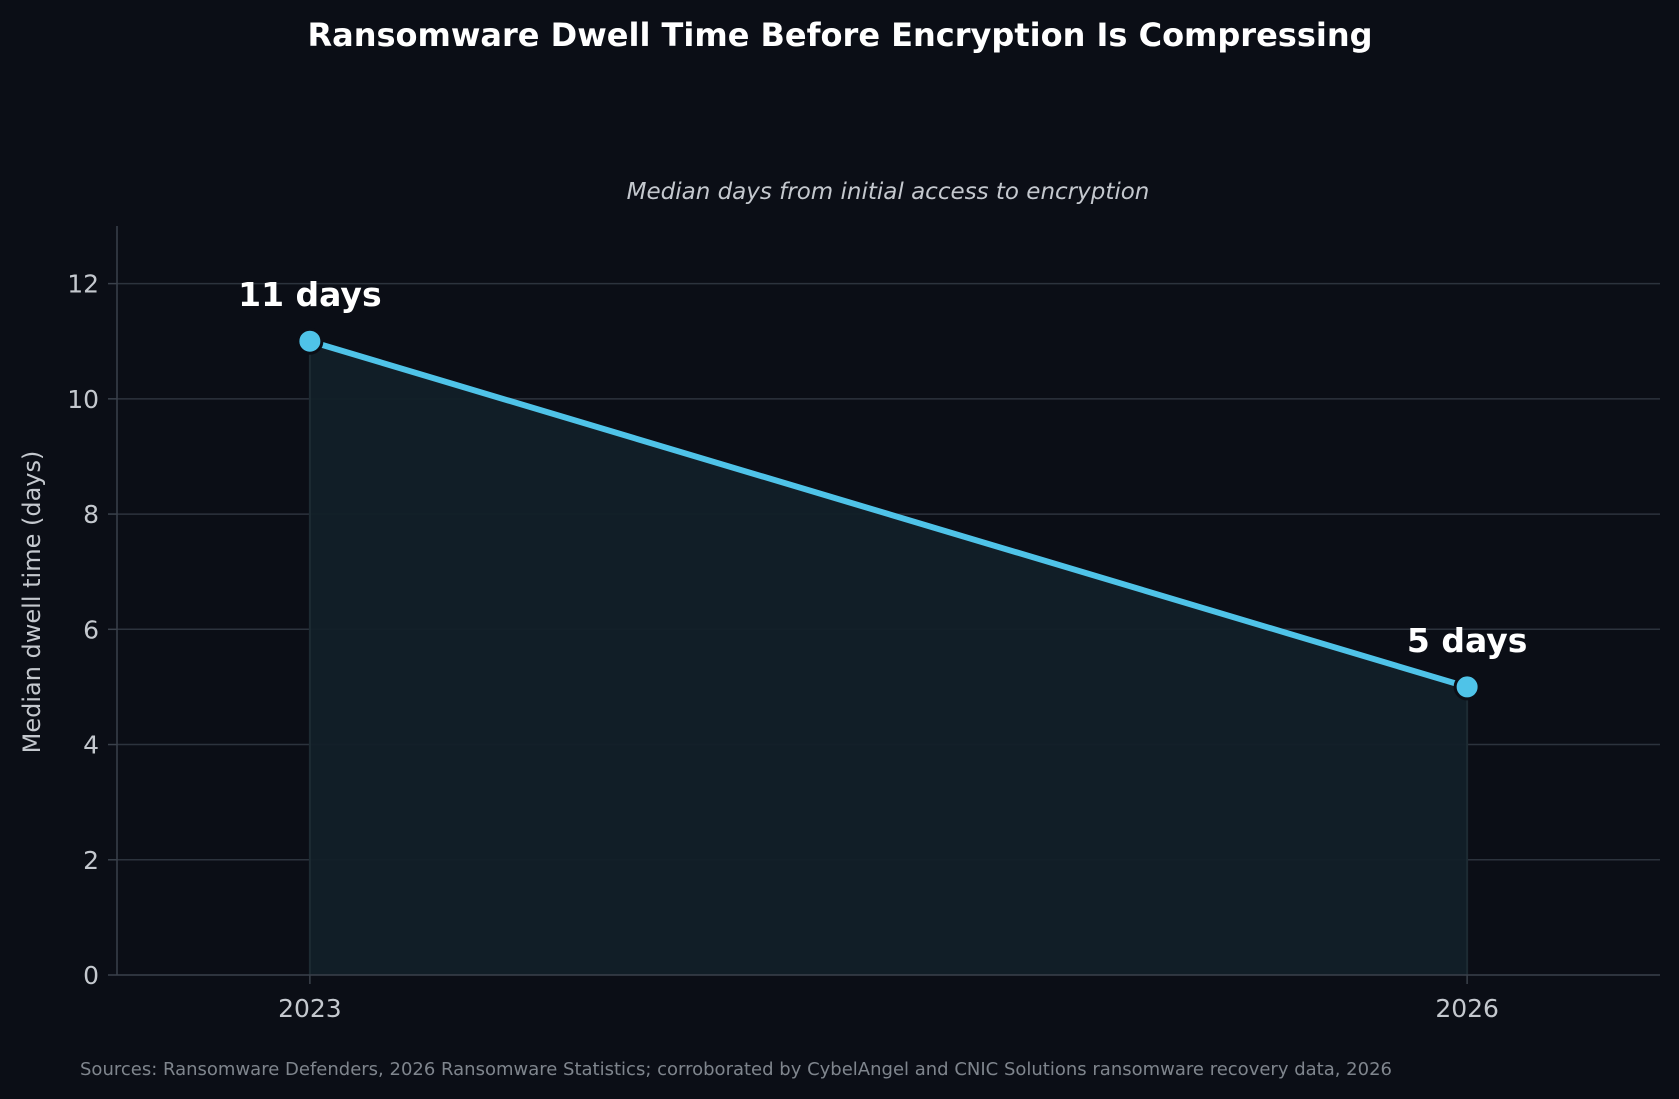  I want to click on y-tick-label: 6, so click(91, 629).